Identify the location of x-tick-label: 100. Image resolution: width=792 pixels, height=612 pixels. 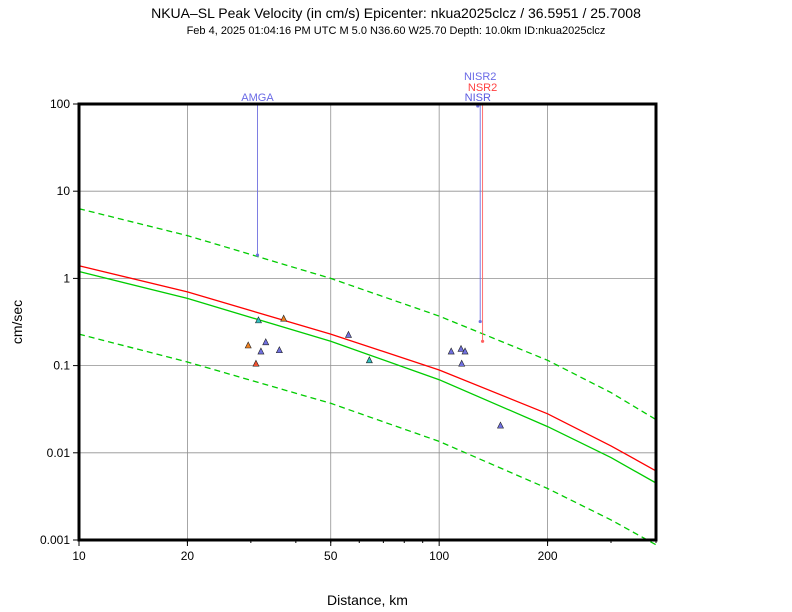
(439, 556).